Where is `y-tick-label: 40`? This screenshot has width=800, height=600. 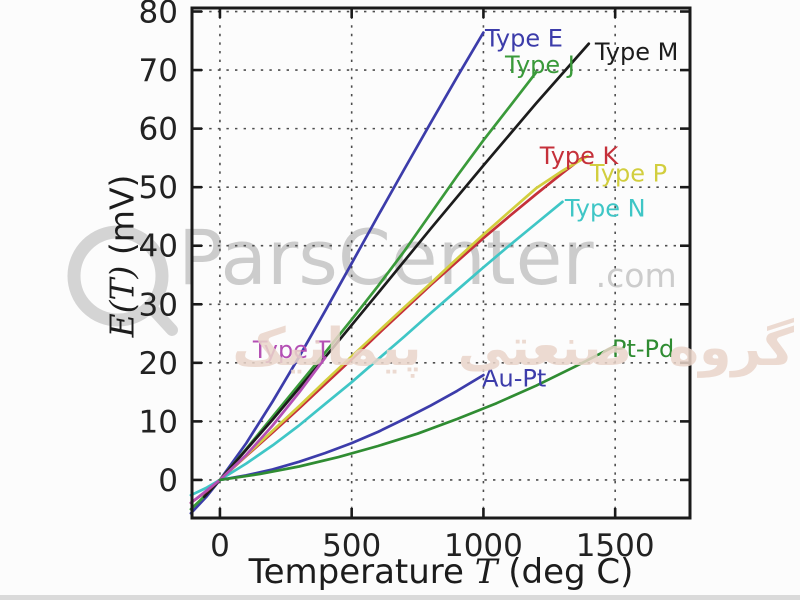
y-tick-label: 40 is located at coordinates (158, 247).